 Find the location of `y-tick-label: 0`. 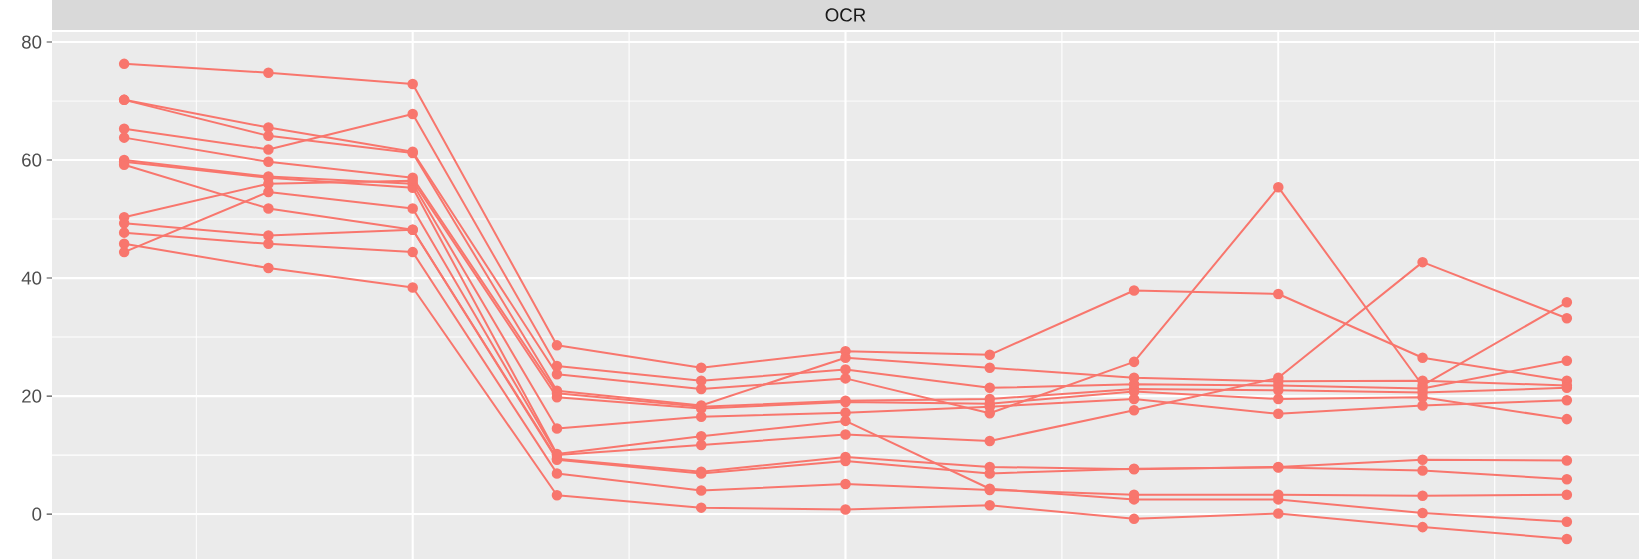

y-tick-label: 0 is located at coordinates (37, 514).